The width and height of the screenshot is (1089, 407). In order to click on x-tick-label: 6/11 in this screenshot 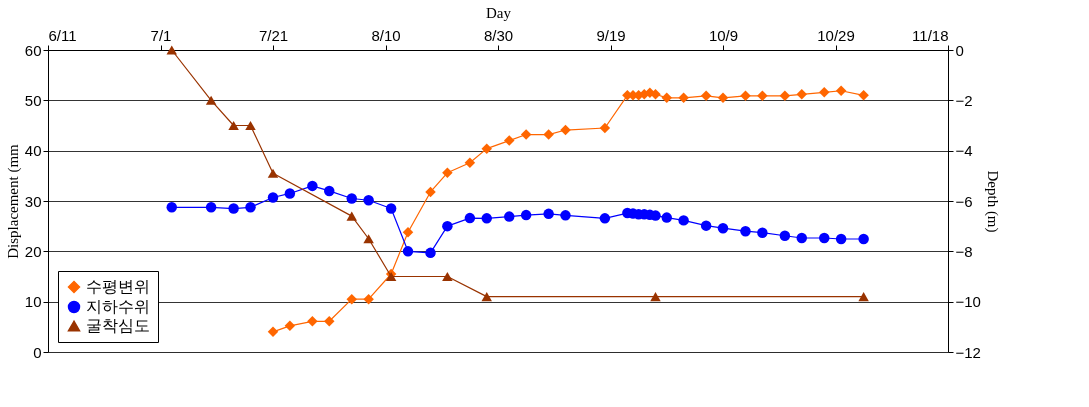, I will do `click(62, 35)`.